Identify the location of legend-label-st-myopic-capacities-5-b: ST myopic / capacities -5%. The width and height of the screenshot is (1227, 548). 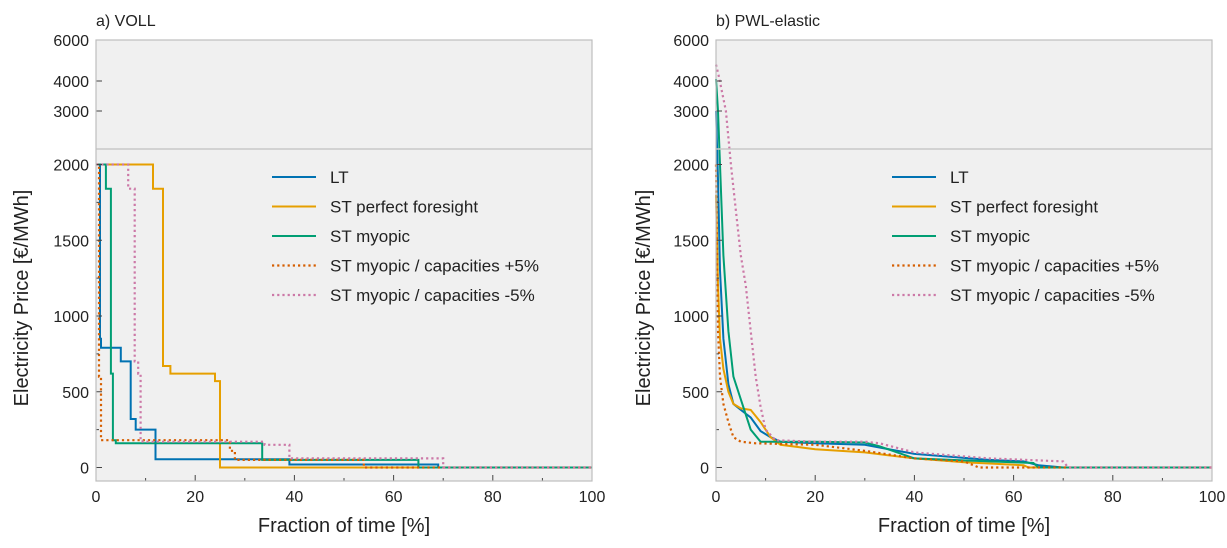
(1052, 295).